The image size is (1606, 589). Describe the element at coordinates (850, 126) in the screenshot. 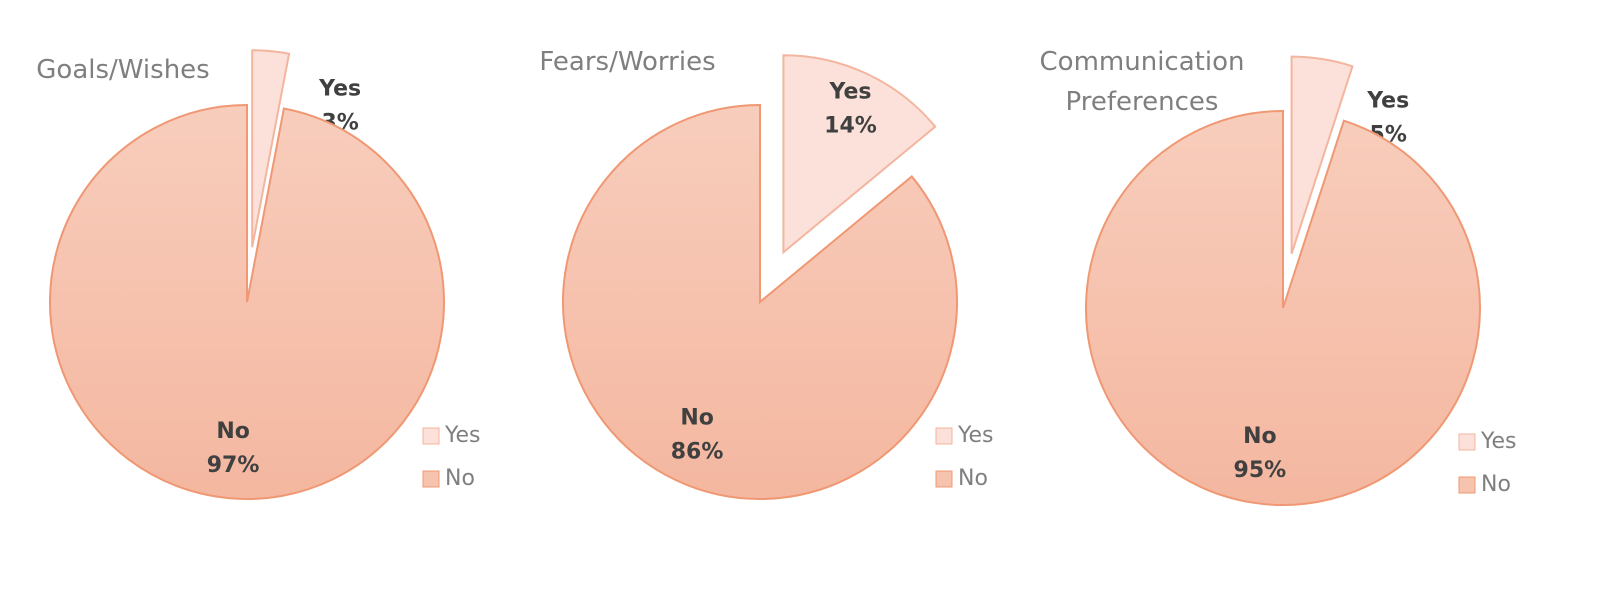

I see `data-label-value: 14%` at that location.